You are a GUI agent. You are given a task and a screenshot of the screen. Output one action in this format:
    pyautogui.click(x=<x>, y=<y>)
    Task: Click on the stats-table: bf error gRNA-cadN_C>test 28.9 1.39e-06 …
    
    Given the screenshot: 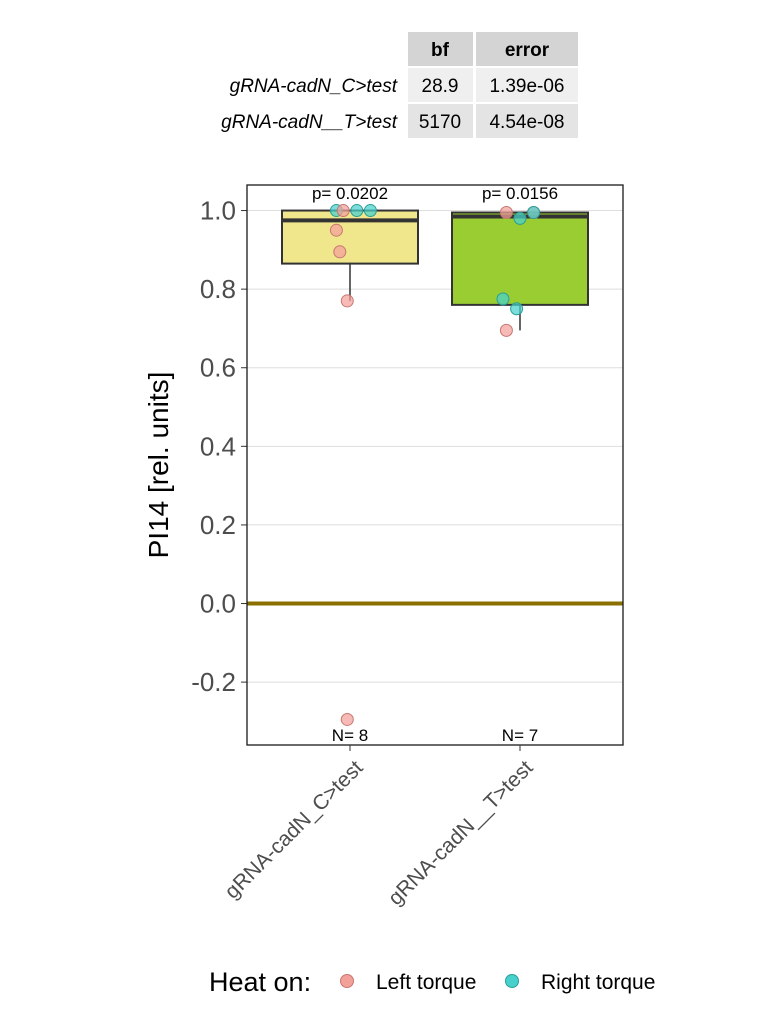 What is the action you would take?
    pyautogui.click(x=399, y=85)
    